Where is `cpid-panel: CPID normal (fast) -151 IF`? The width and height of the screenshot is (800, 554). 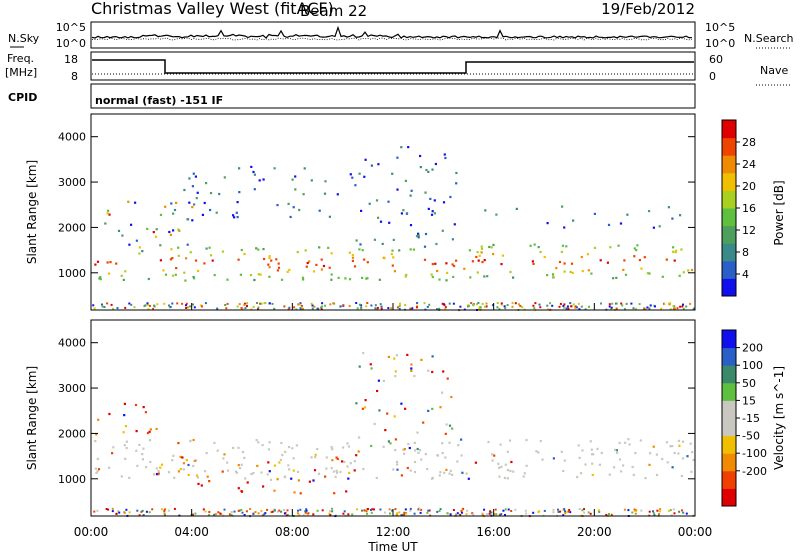
cpid-panel: CPID normal (fast) -151 IF is located at coordinates (352, 96).